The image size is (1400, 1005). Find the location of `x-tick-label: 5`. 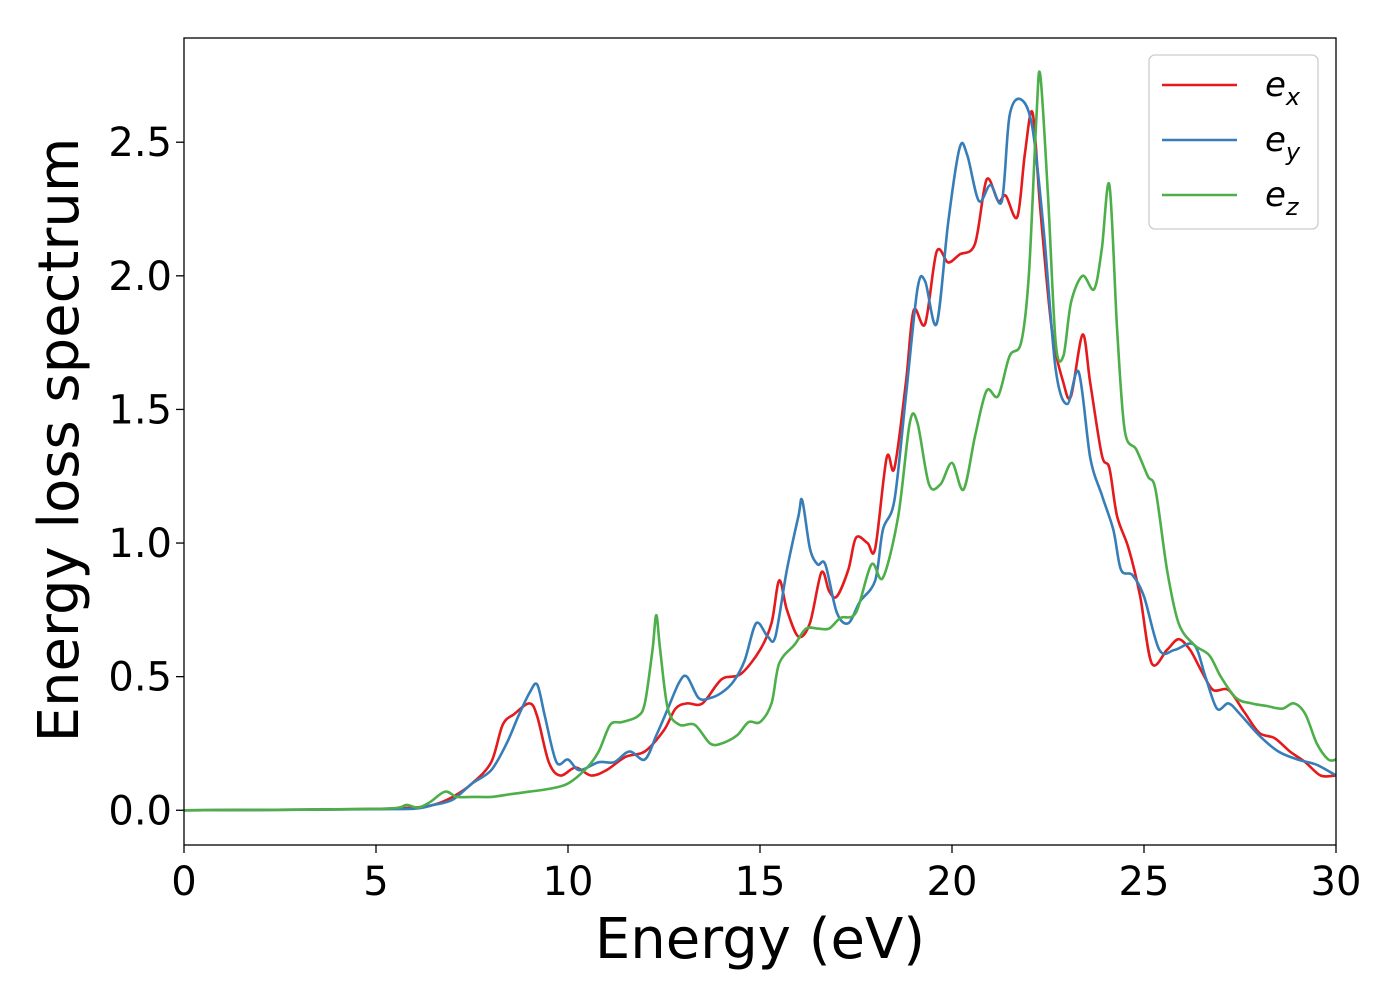

x-tick-label: 5 is located at coordinates (375, 882).